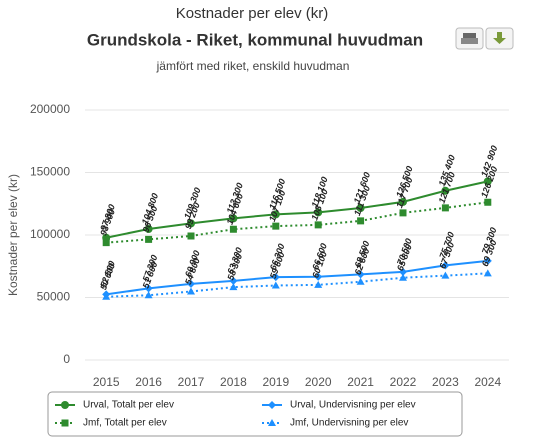 The height and width of the screenshot is (445, 533). What do you see at coordinates (403, 382) in the screenshot?
I see `x-tick-label: 2022` at bounding box center [403, 382].